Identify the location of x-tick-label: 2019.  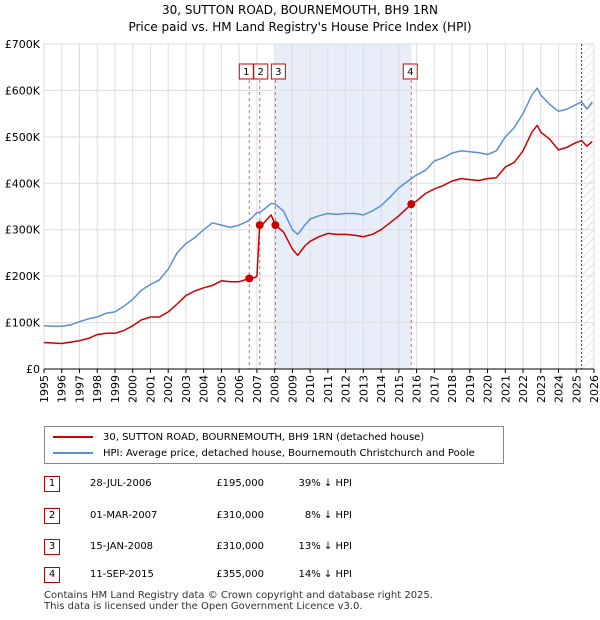
(470, 389).